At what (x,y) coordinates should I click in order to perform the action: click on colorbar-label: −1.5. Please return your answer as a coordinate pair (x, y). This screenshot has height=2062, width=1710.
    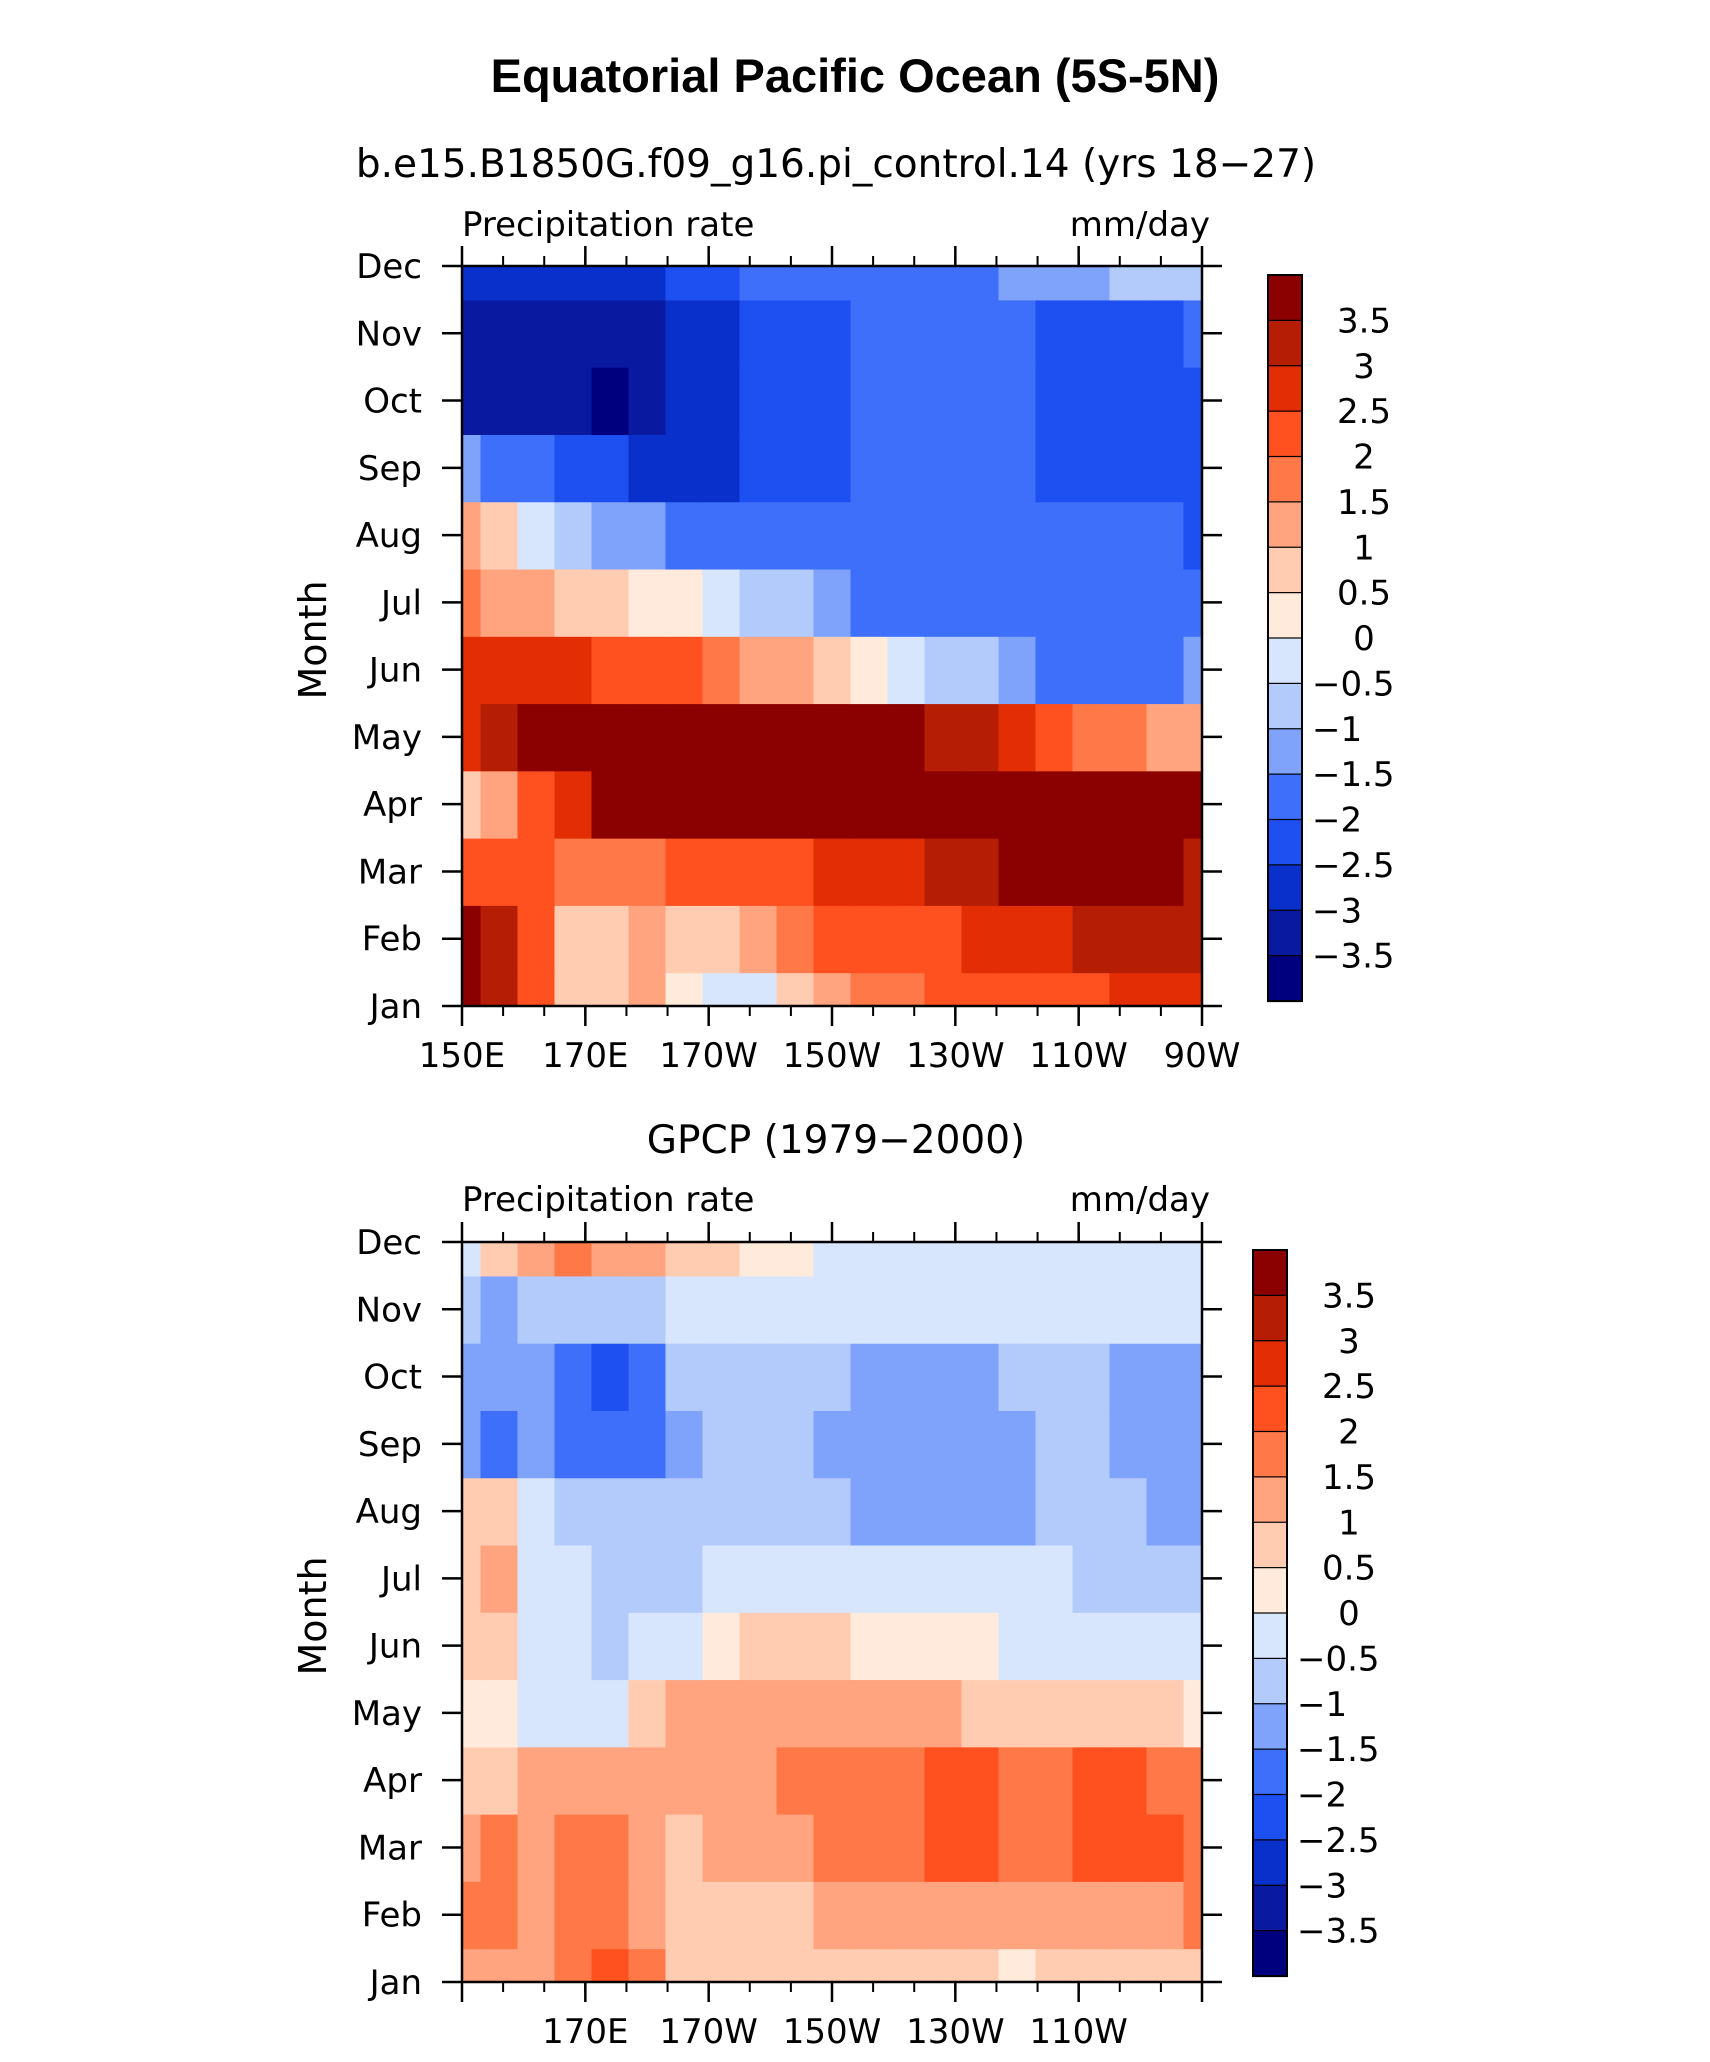
    Looking at the image, I should click on (1353, 775).